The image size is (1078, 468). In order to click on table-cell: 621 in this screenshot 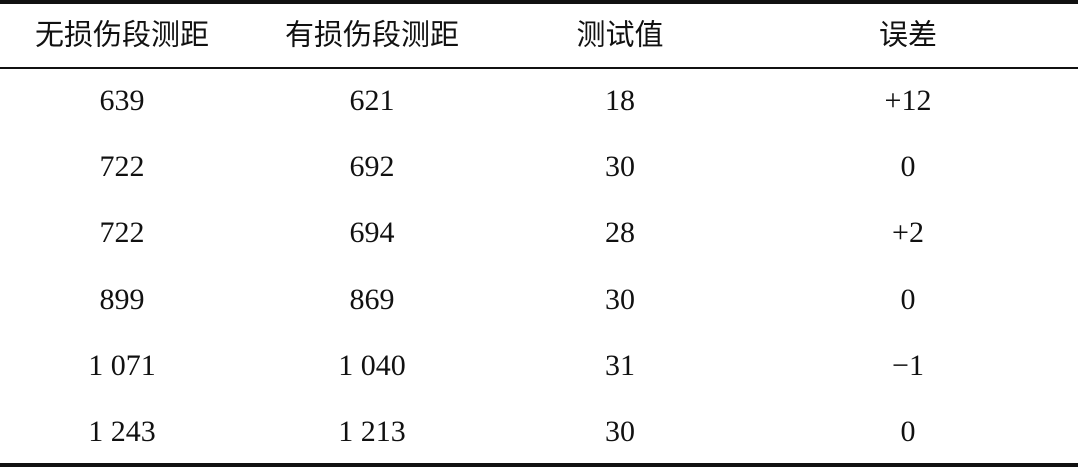, I will do `click(372, 100)`.